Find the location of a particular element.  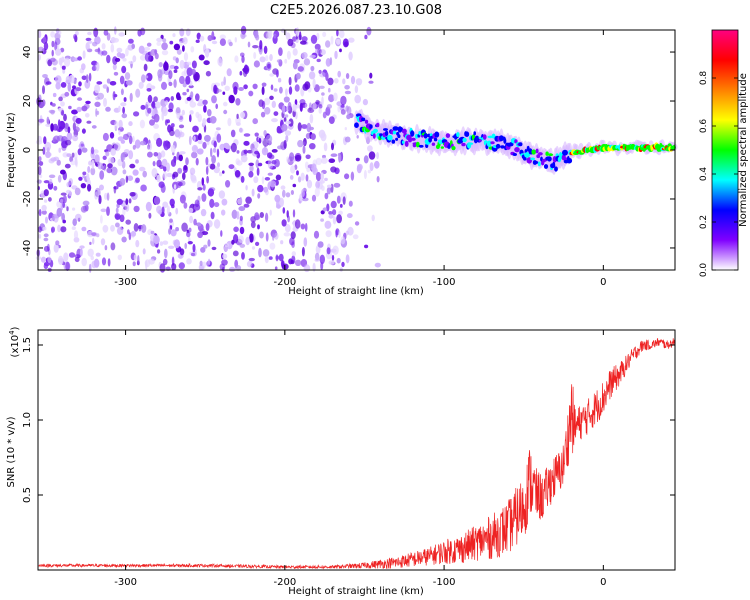

spectrogram-x-axis-label: Height of straight line (km) is located at coordinates (356, 291).